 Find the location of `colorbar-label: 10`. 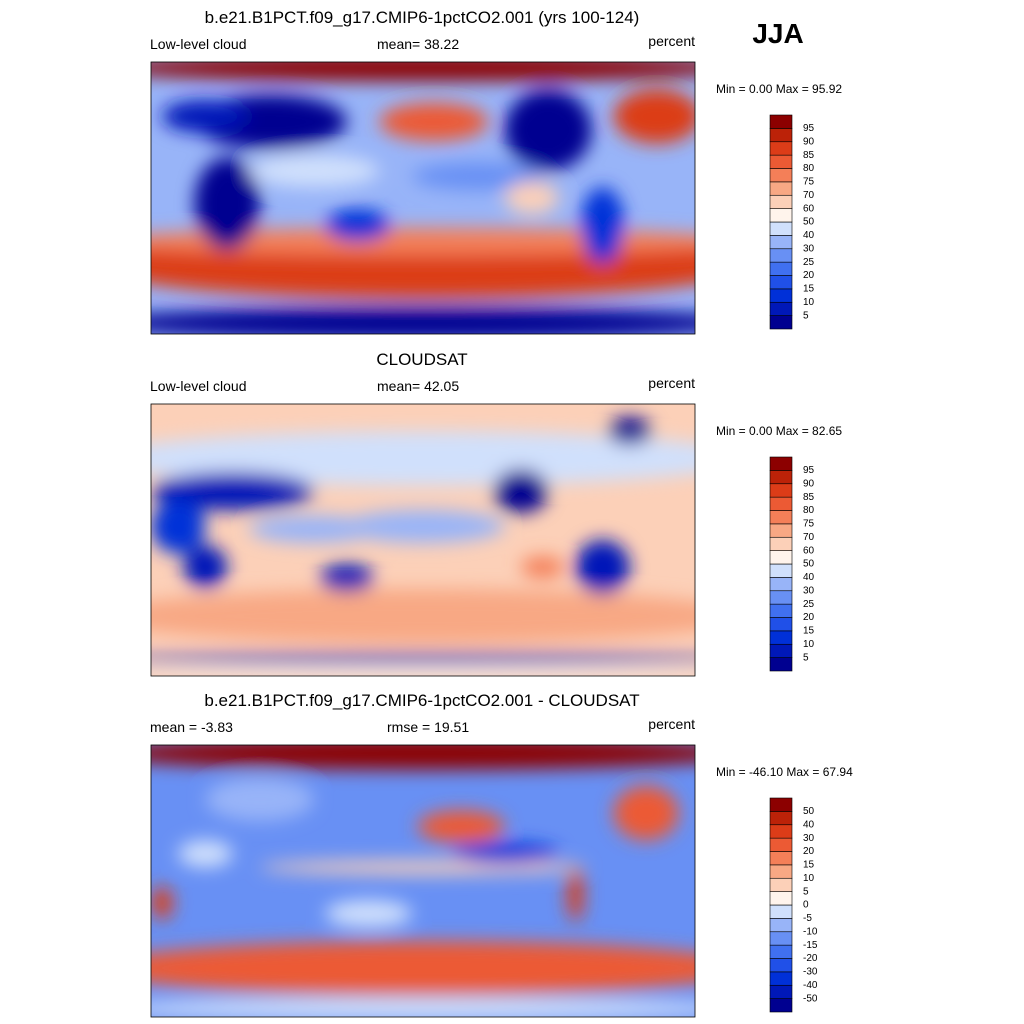

colorbar-label: 10 is located at coordinates (809, 302).